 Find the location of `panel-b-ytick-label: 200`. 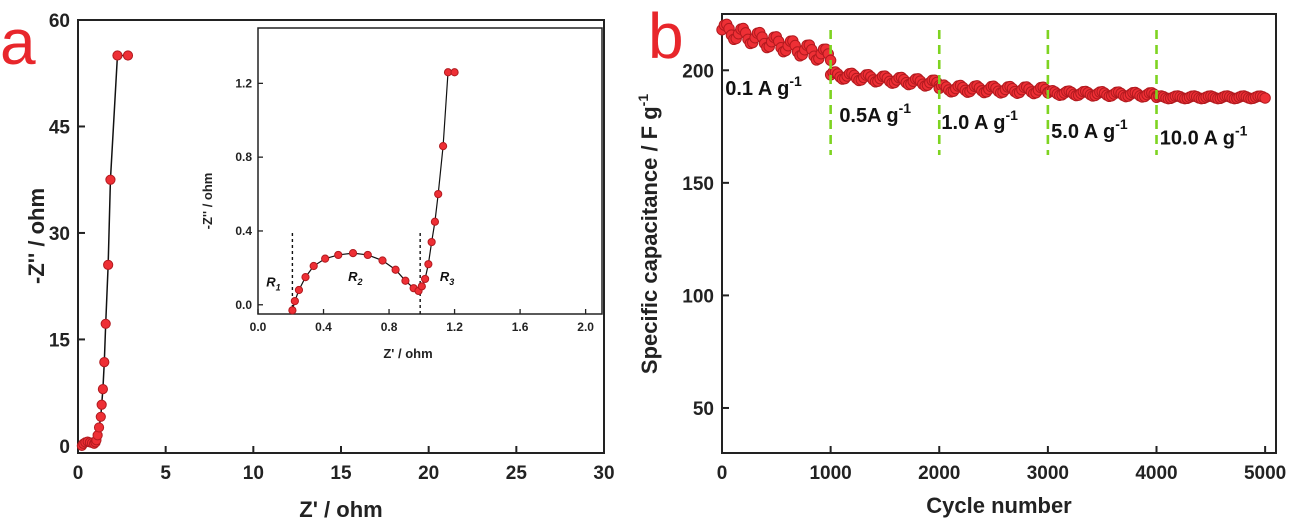

panel-b-ytick-label: 200 is located at coordinates (698, 71).